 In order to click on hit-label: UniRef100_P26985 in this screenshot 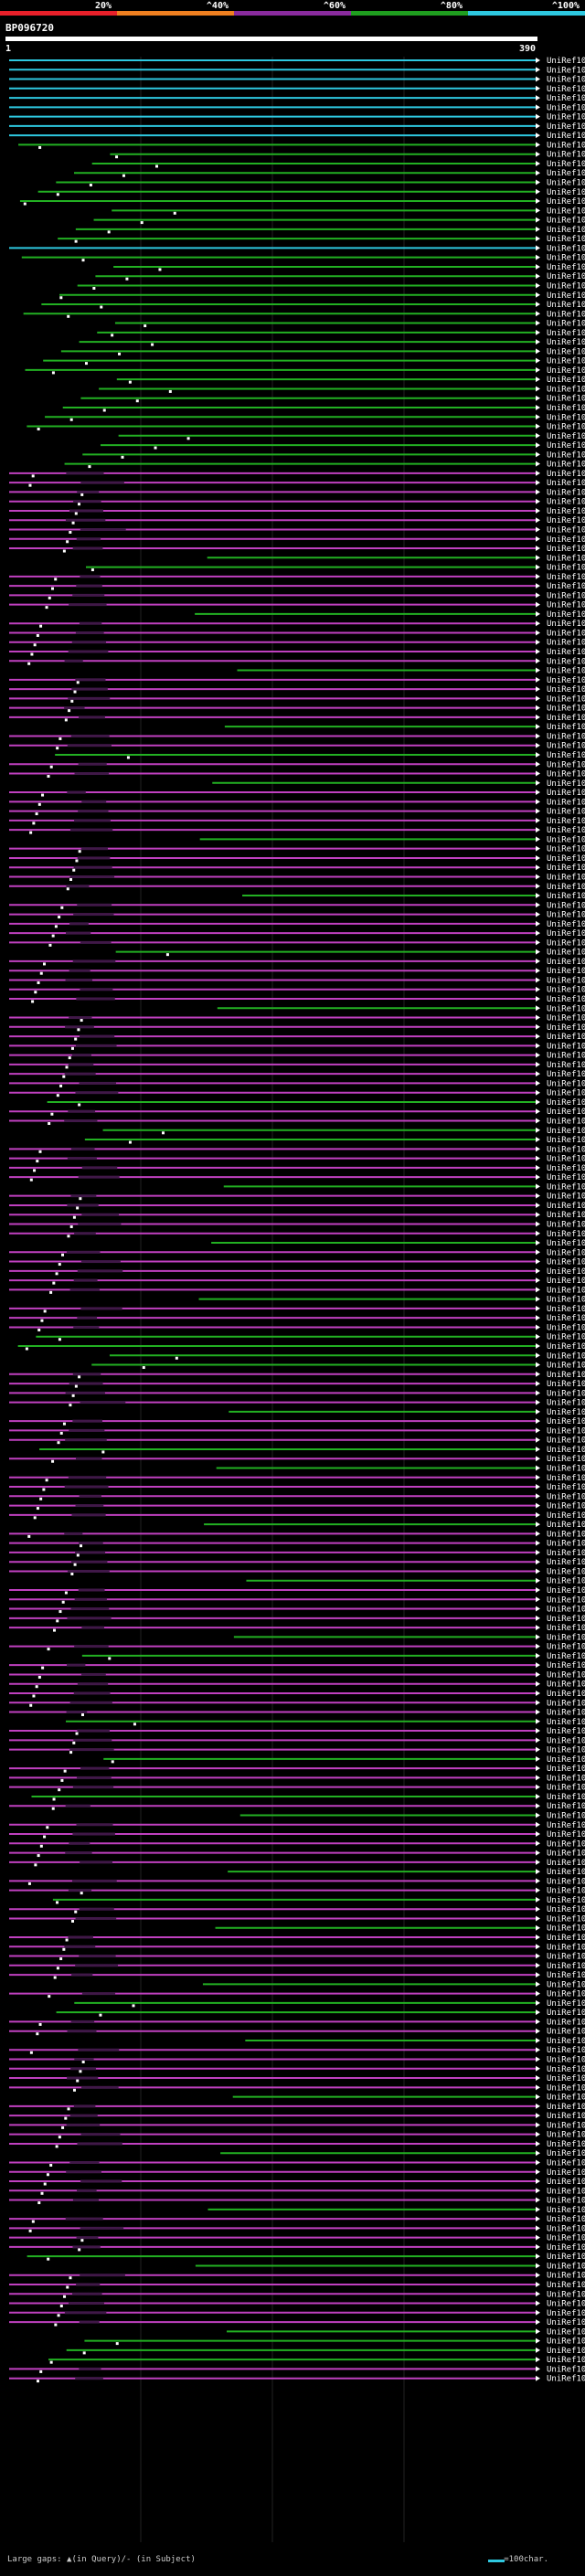, I will do `click(566, 314)`.